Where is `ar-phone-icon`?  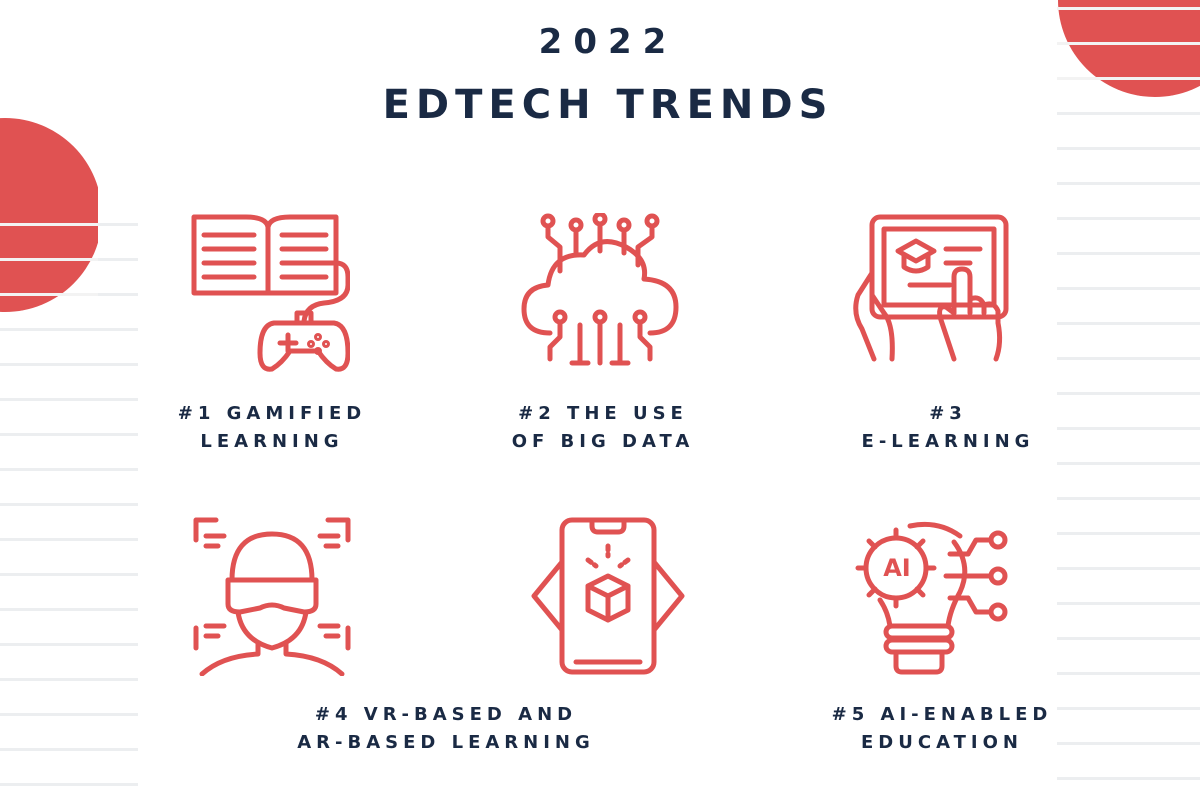 ar-phone-icon is located at coordinates (608, 596).